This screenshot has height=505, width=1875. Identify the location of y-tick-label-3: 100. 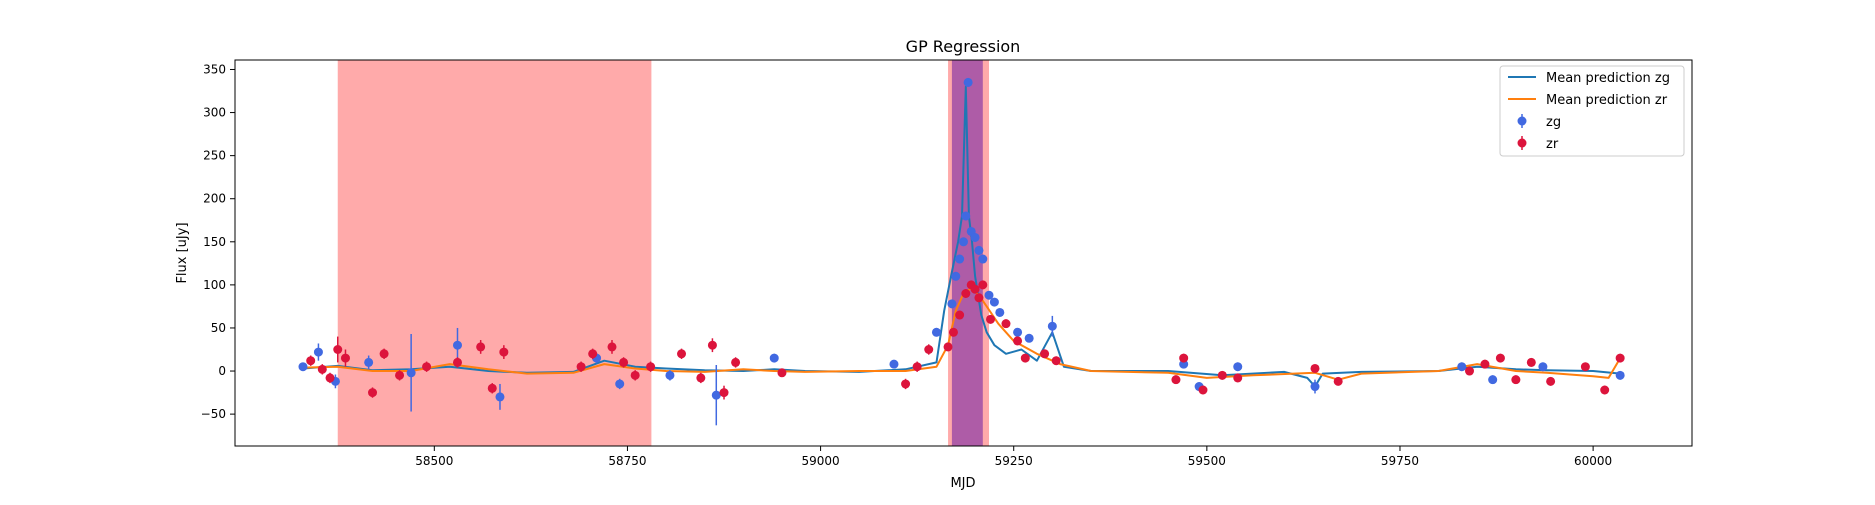
(214, 285).